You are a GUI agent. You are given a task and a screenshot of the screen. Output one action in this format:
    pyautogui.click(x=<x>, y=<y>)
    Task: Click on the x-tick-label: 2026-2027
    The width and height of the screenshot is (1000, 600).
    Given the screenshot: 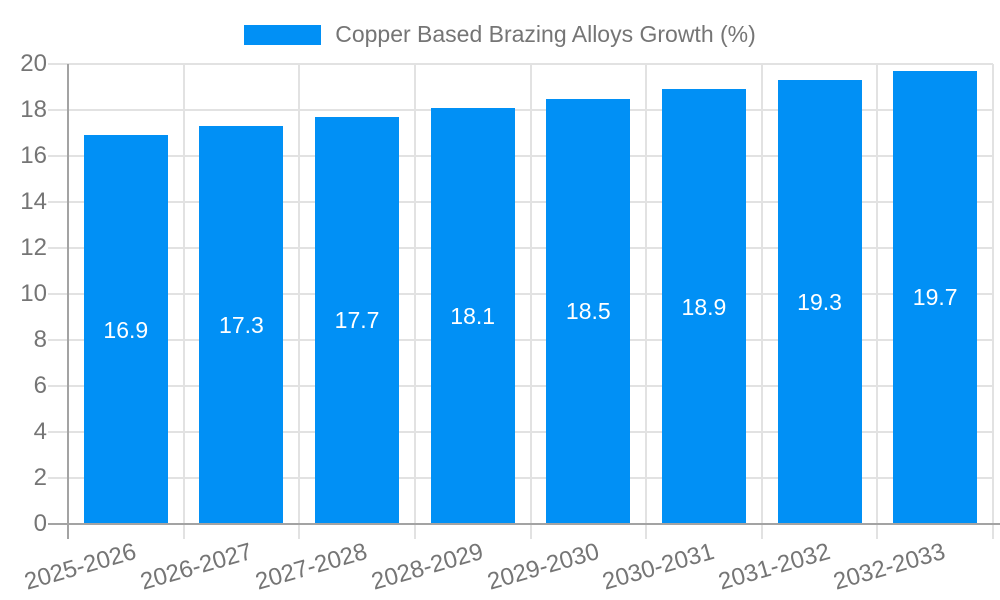 What is the action you would take?
    pyautogui.click(x=196, y=567)
    